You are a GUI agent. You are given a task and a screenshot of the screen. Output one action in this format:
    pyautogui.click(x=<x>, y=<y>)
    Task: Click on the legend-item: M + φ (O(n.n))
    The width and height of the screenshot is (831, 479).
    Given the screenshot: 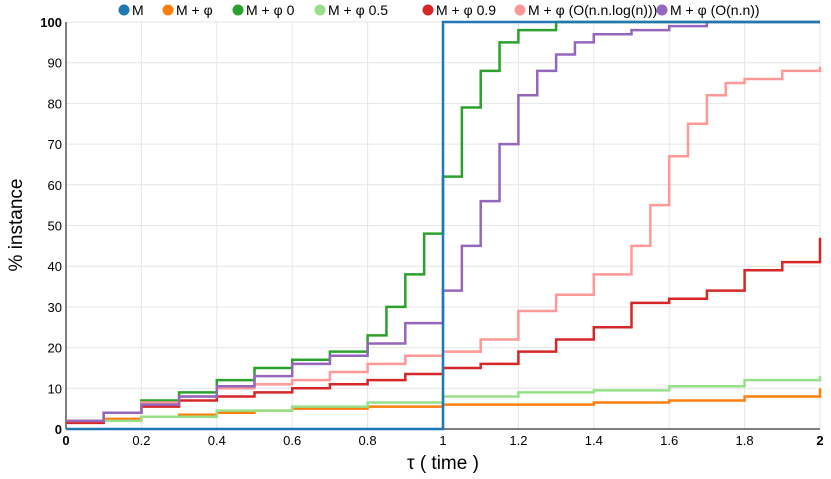 What is the action you would take?
    pyautogui.click(x=708, y=10)
    